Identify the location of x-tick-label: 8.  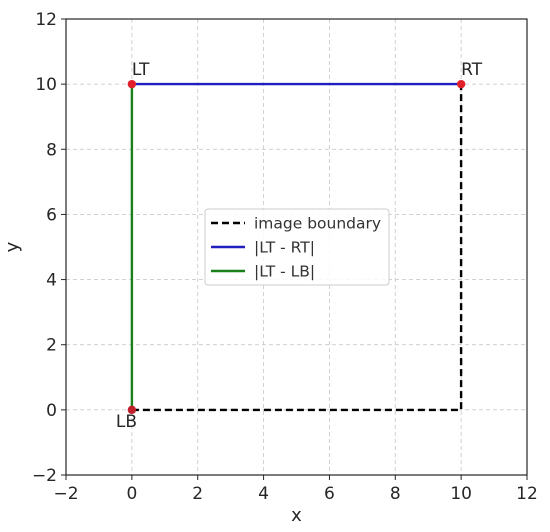
(395, 494).